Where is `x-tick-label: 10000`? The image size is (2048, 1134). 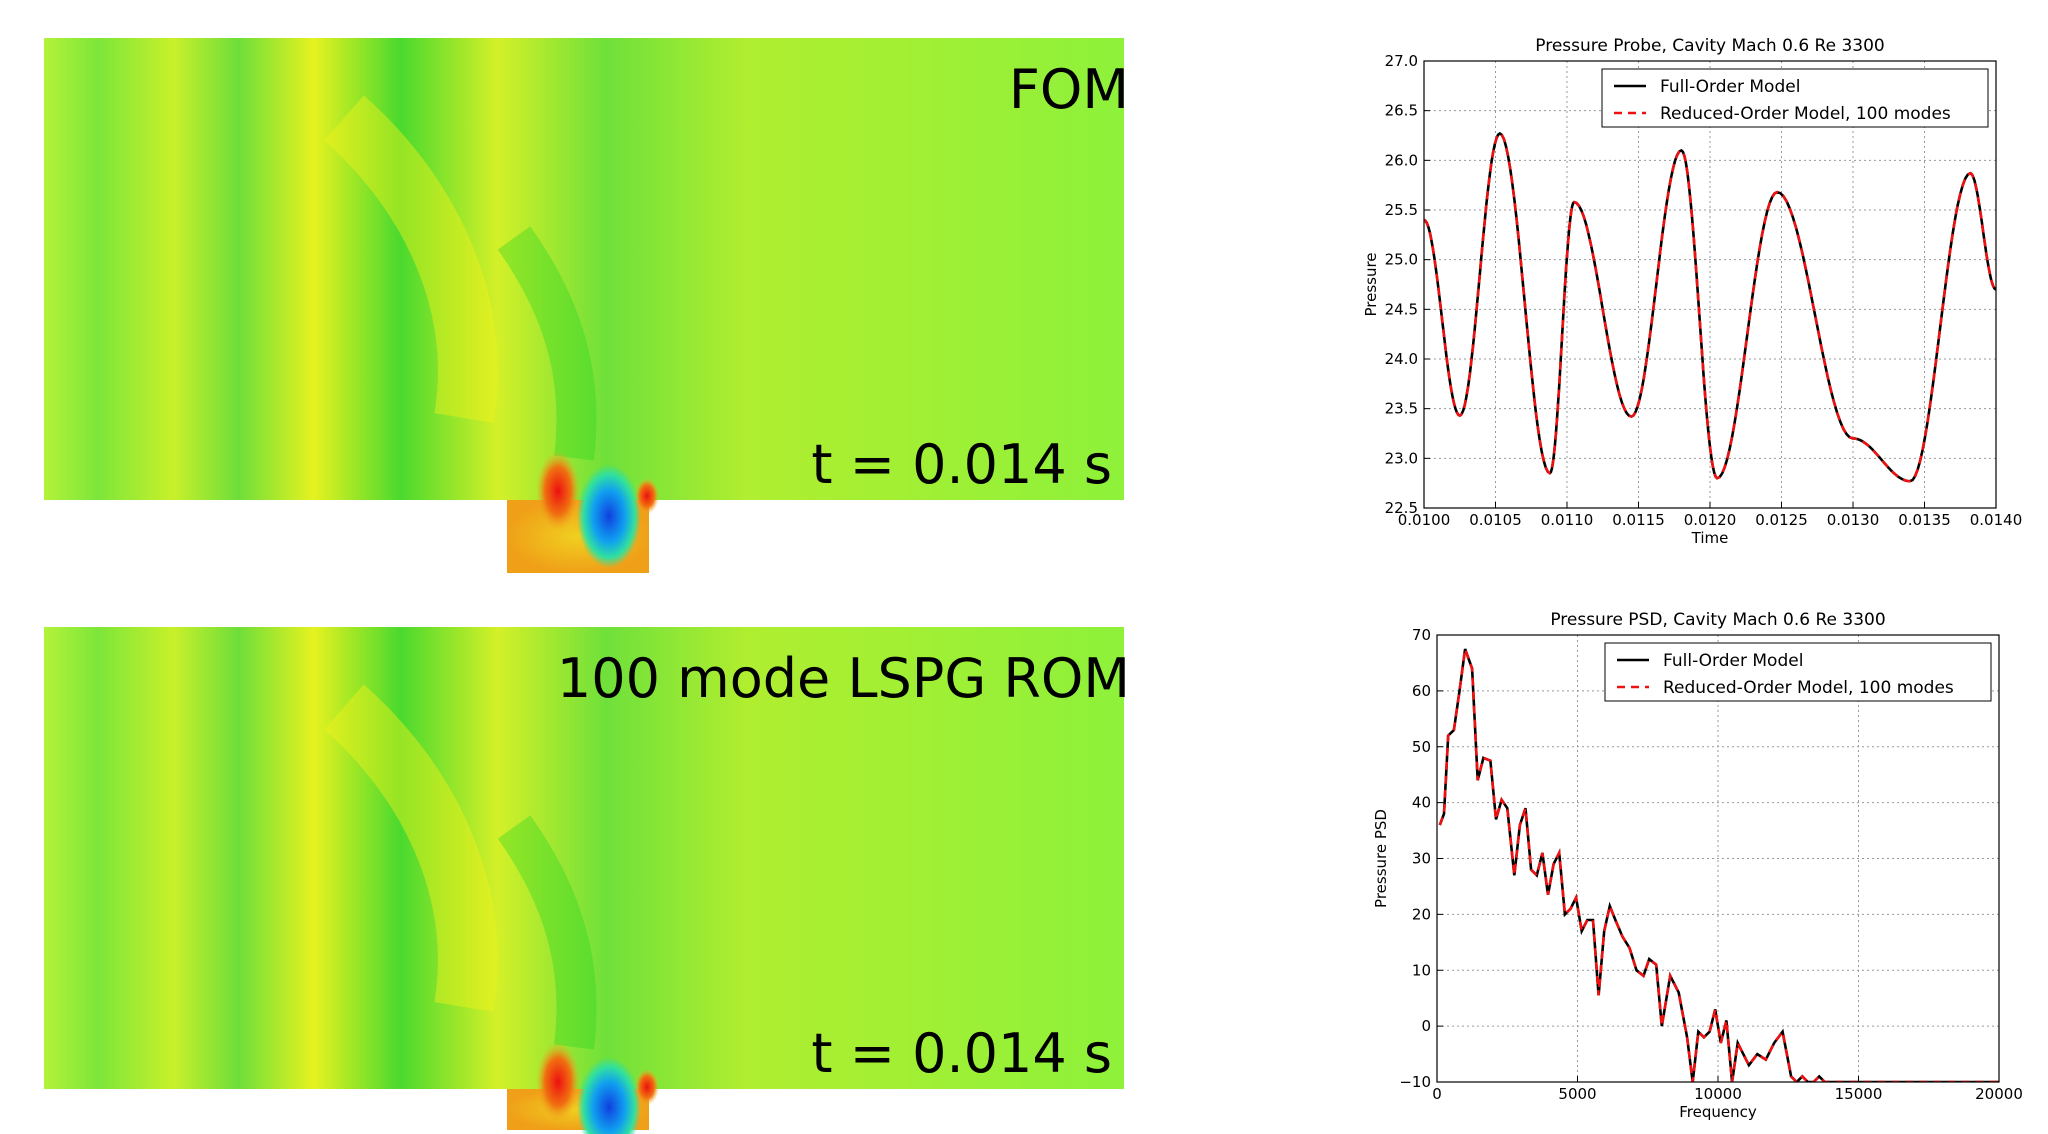 x-tick-label: 10000 is located at coordinates (1718, 1094).